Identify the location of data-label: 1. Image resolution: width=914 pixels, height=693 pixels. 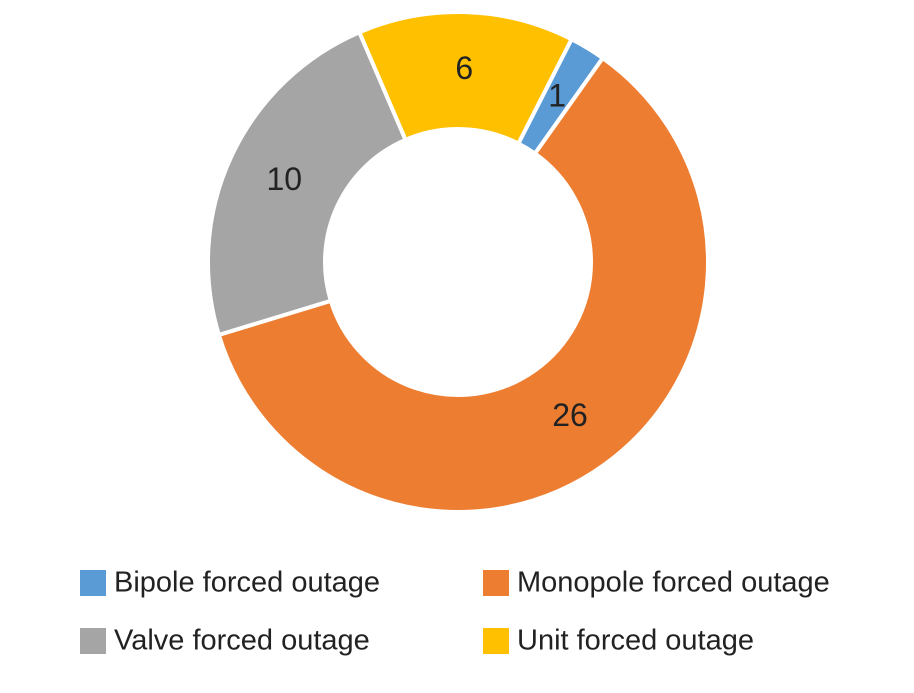
(557, 96).